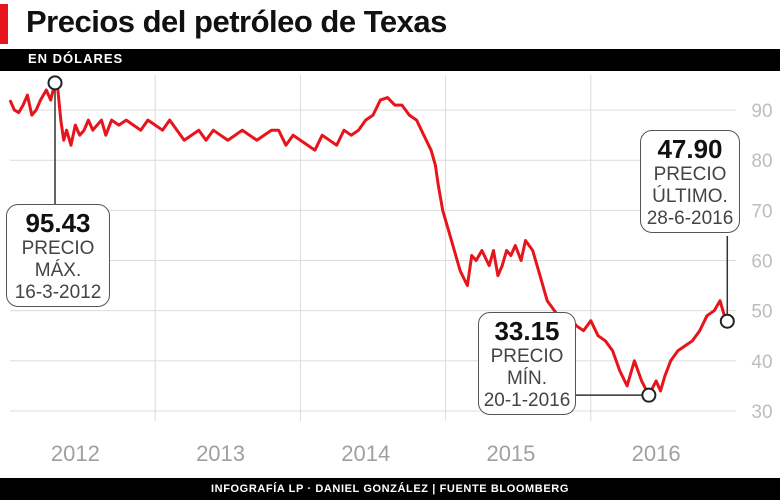 This screenshot has height=500, width=780. Describe the element at coordinates (220, 453) in the screenshot. I see `x-tick-label-2013: 2013` at that location.